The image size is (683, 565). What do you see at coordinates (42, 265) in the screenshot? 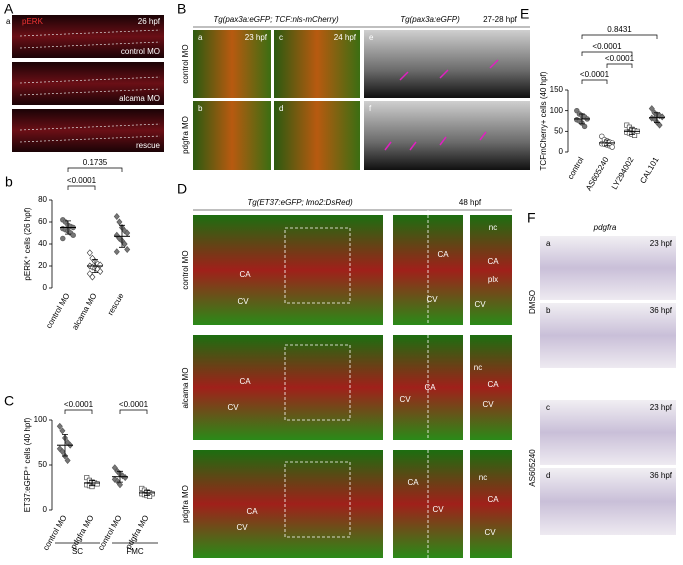
I see `y-tick-label: 20` at bounding box center [42, 265].